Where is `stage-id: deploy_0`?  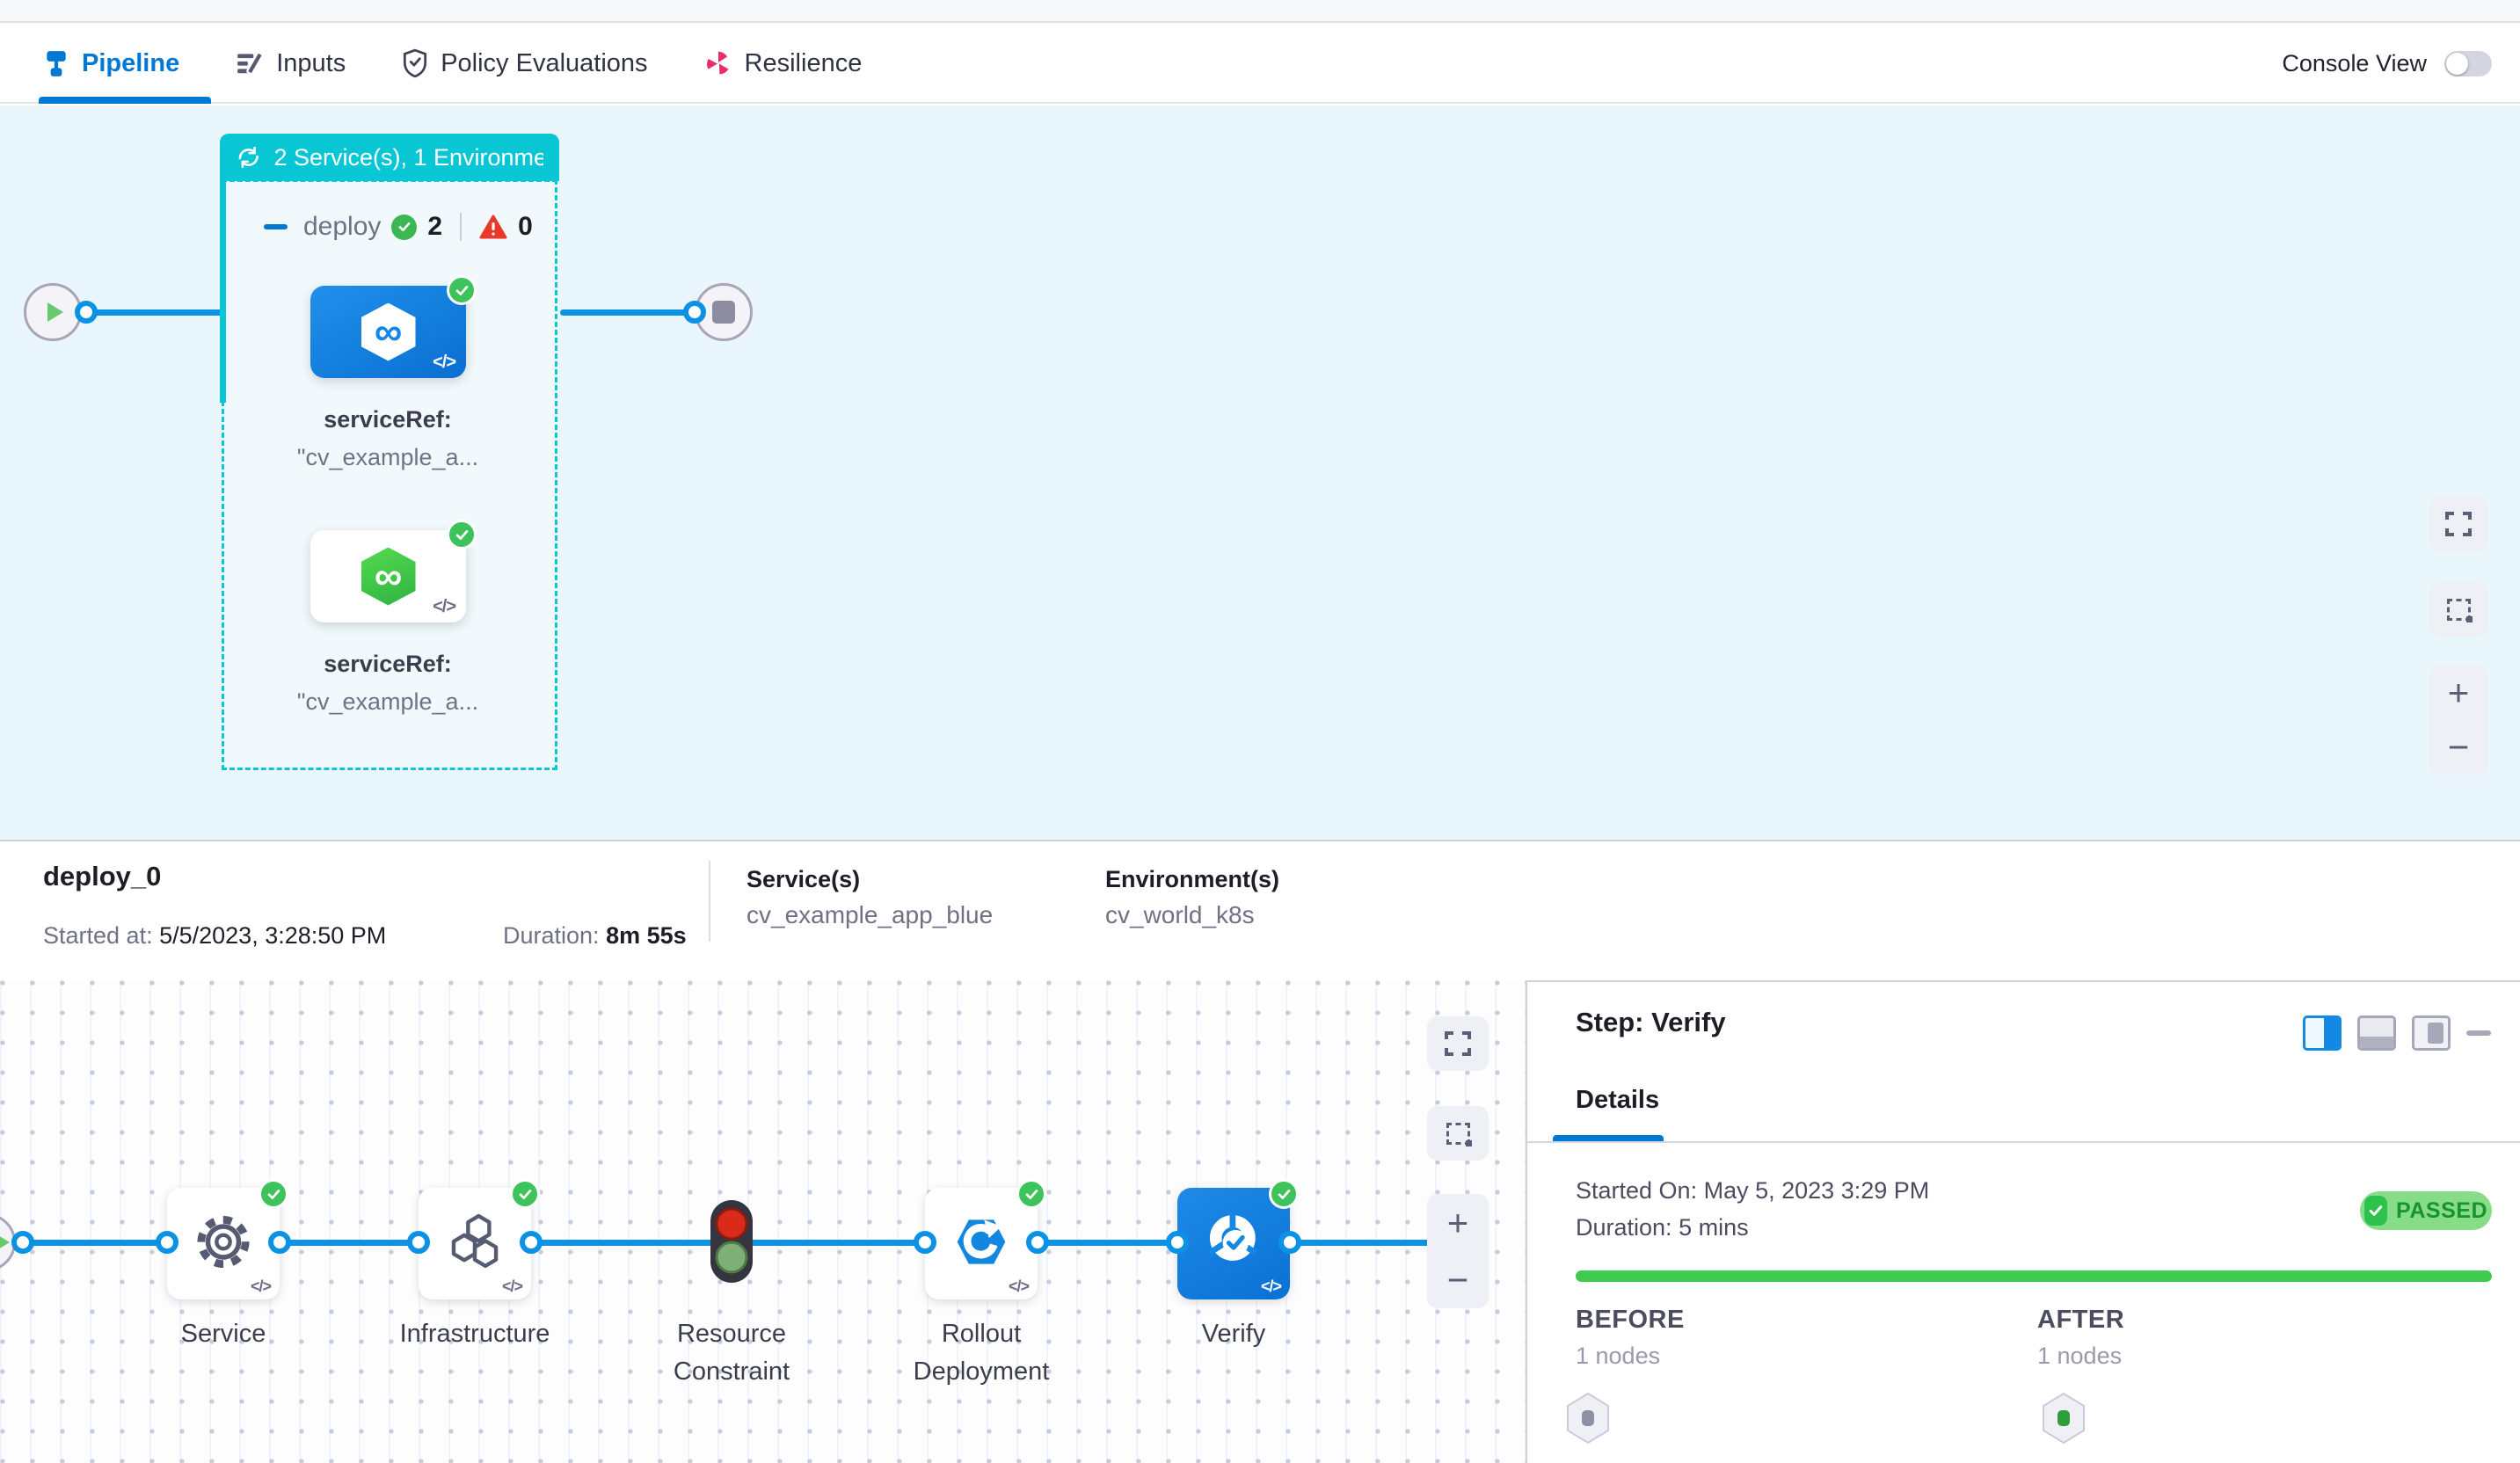
stage-id: deploy_0 is located at coordinates (102, 876).